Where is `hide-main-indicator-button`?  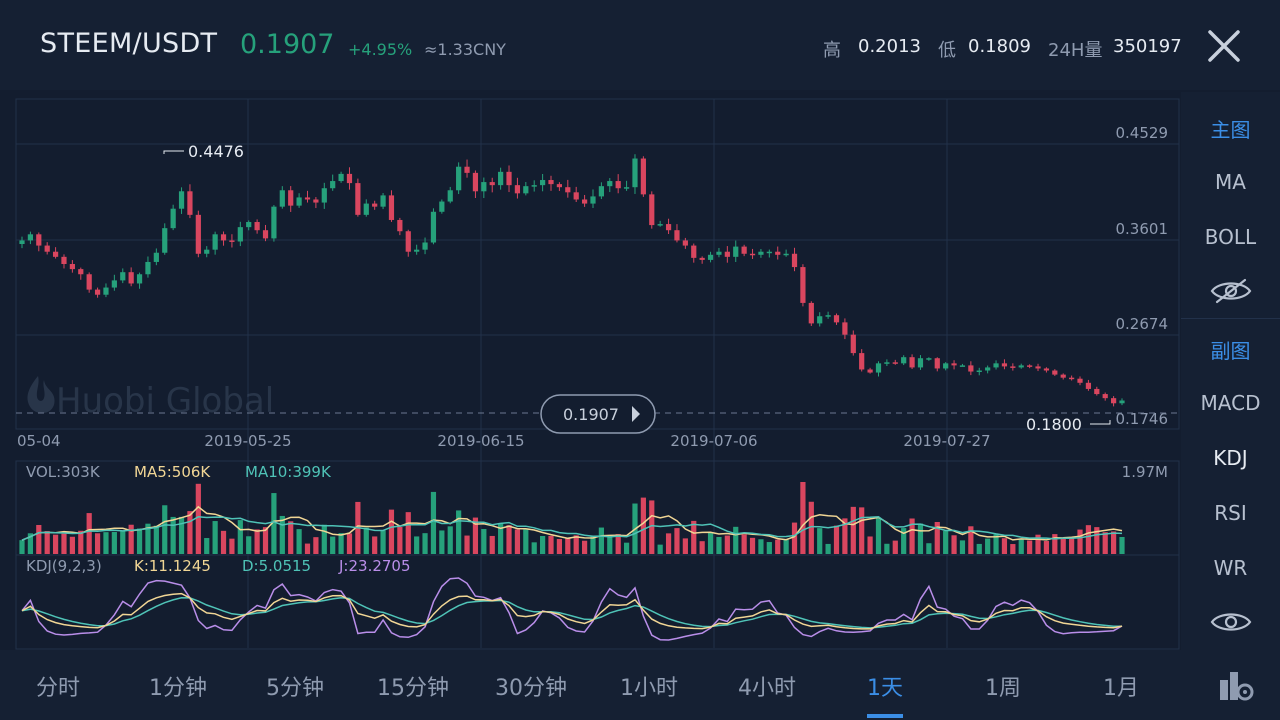 hide-main-indicator-button is located at coordinates (1230, 293).